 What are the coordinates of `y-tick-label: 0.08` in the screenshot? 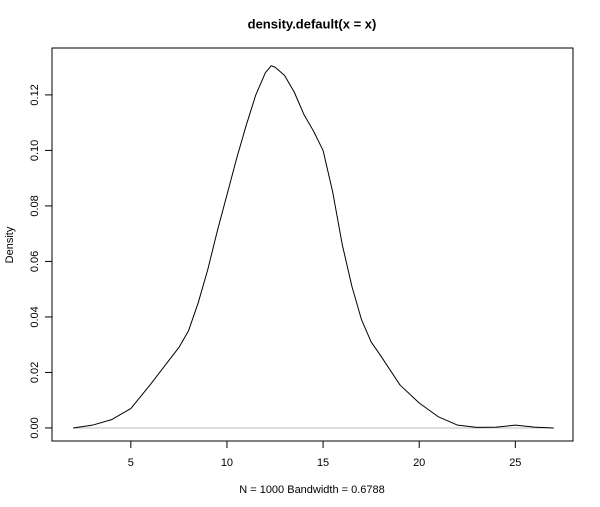 It's located at (35, 205).